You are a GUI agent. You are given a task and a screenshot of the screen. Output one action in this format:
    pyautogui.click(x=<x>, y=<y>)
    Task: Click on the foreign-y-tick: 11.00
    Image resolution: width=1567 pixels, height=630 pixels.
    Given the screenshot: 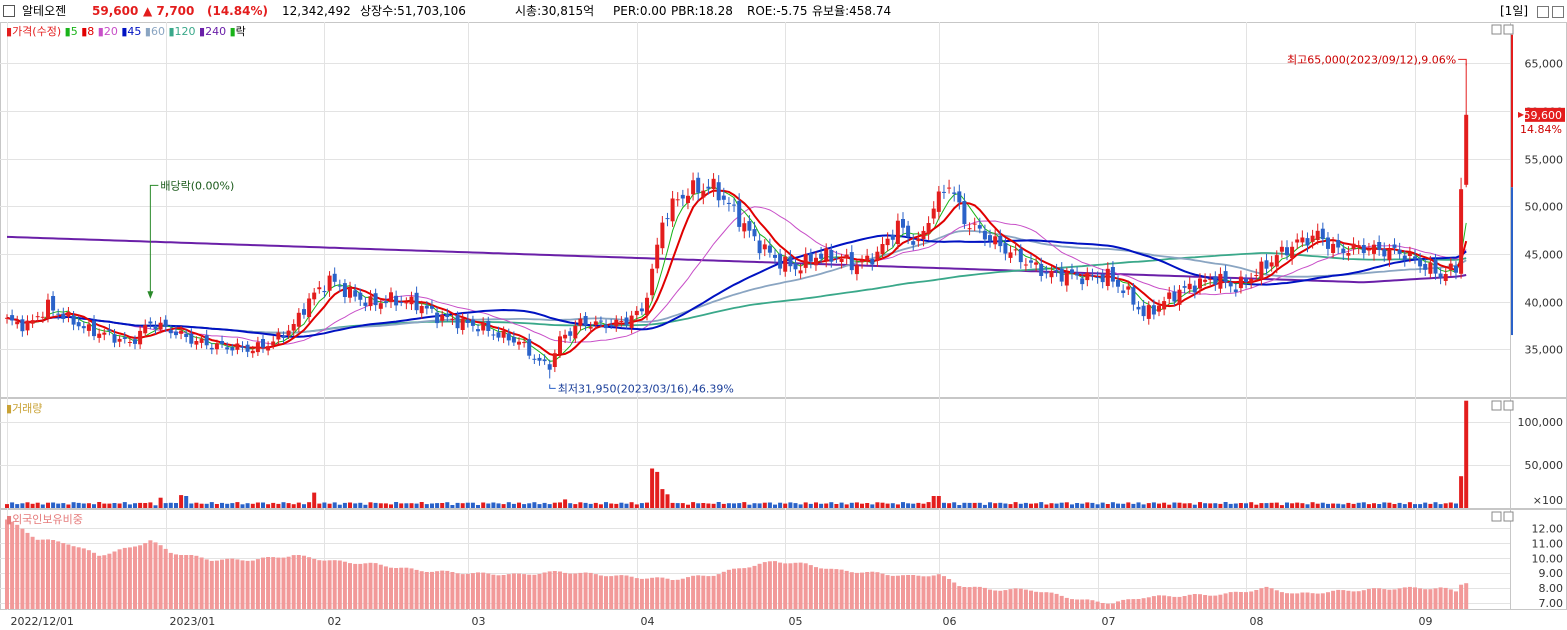 What is the action you would take?
    pyautogui.click(x=1548, y=543)
    